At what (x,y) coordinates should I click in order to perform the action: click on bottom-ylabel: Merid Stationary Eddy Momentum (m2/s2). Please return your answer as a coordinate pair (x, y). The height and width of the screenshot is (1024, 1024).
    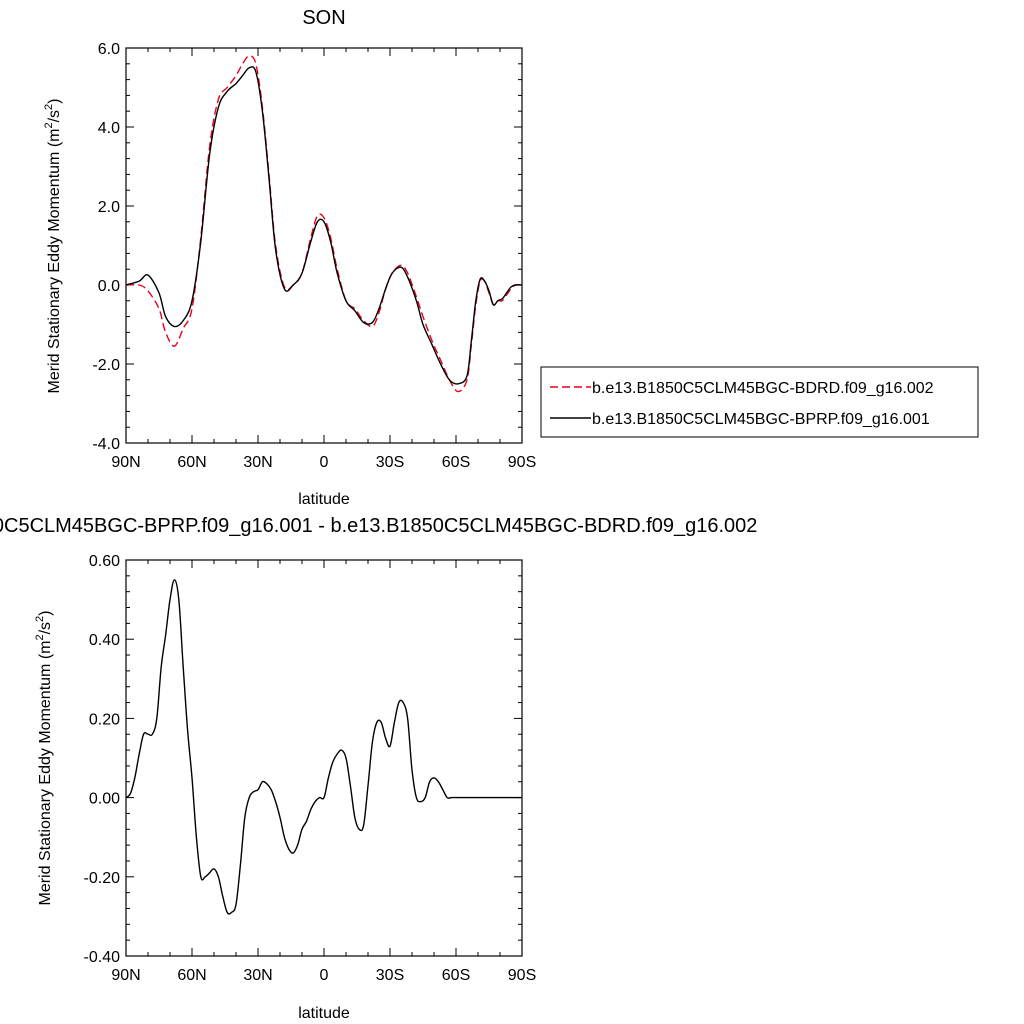
    Looking at the image, I should click on (44, 757).